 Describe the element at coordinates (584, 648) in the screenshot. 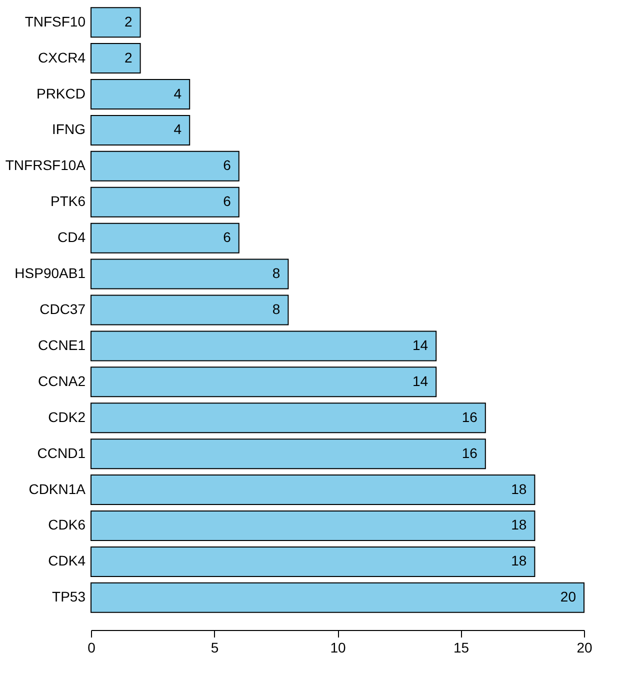

I see `x-tick-label: 20` at that location.